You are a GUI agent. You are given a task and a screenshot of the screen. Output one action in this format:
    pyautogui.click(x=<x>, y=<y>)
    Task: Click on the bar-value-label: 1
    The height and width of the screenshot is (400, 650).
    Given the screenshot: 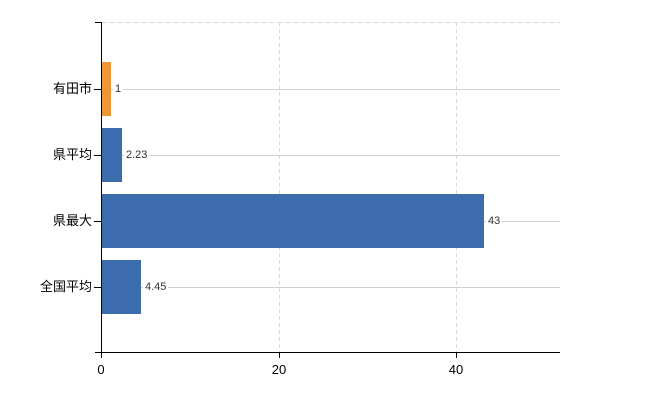 What is the action you would take?
    pyautogui.click(x=118, y=89)
    